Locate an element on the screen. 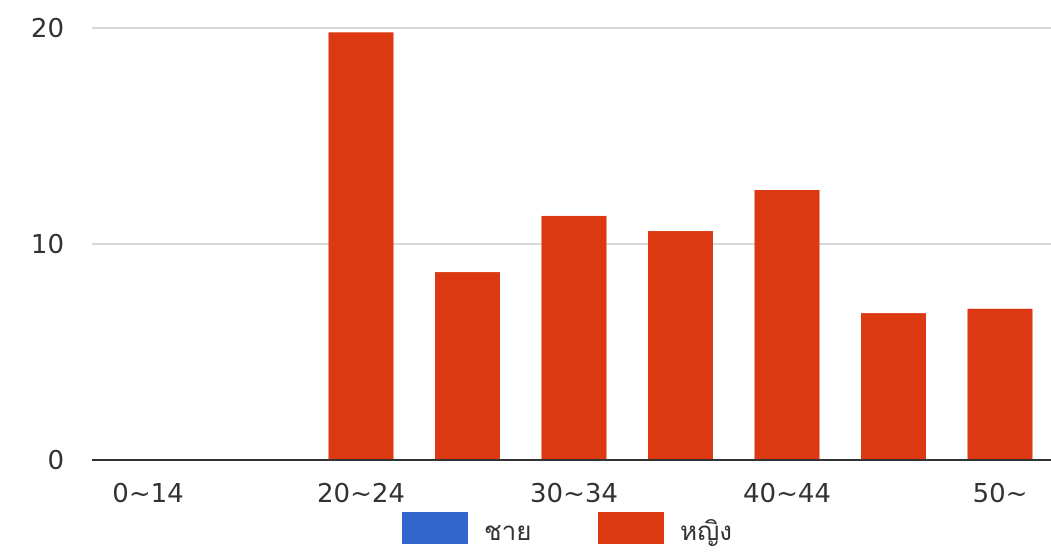  x-tick-label: 40~44 is located at coordinates (787, 494).